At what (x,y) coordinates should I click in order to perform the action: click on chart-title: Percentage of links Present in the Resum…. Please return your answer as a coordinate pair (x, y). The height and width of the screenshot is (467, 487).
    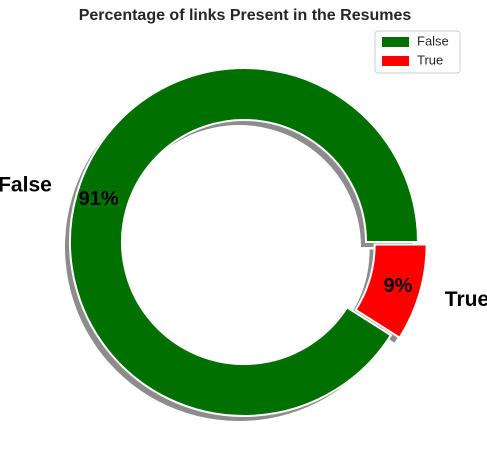
    Looking at the image, I should click on (245, 15).